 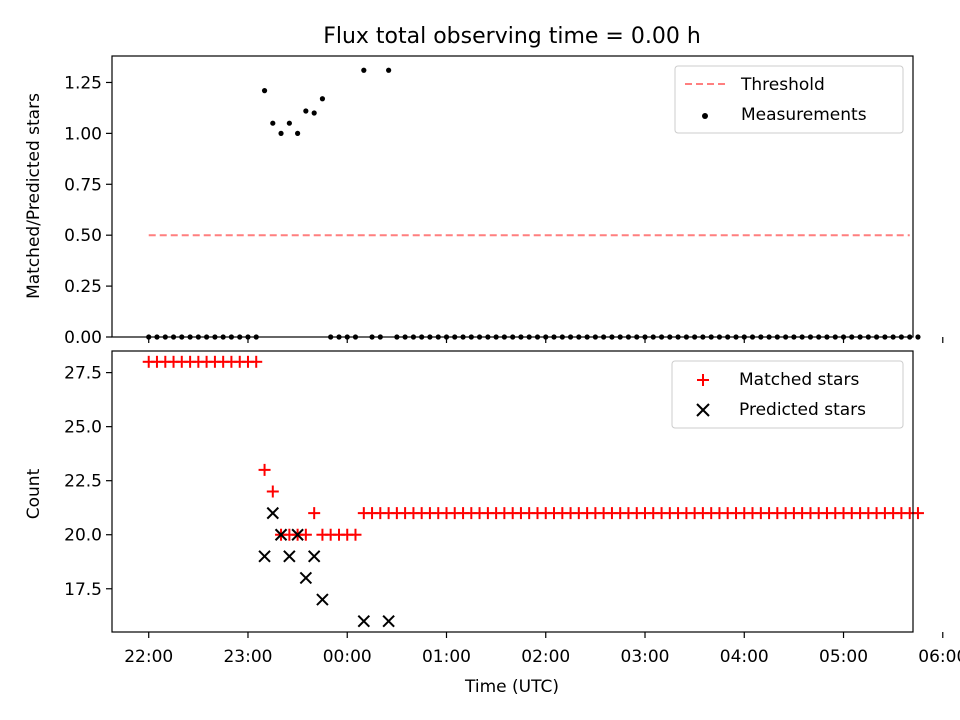 I want to click on predicted-legend-swatch, so click(x=703, y=410).